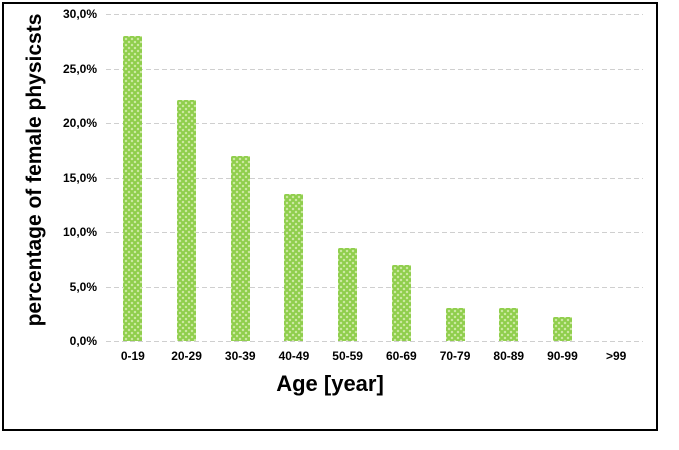  Describe the element at coordinates (83, 341) in the screenshot. I see `y-tick-label: 0,0%` at that location.